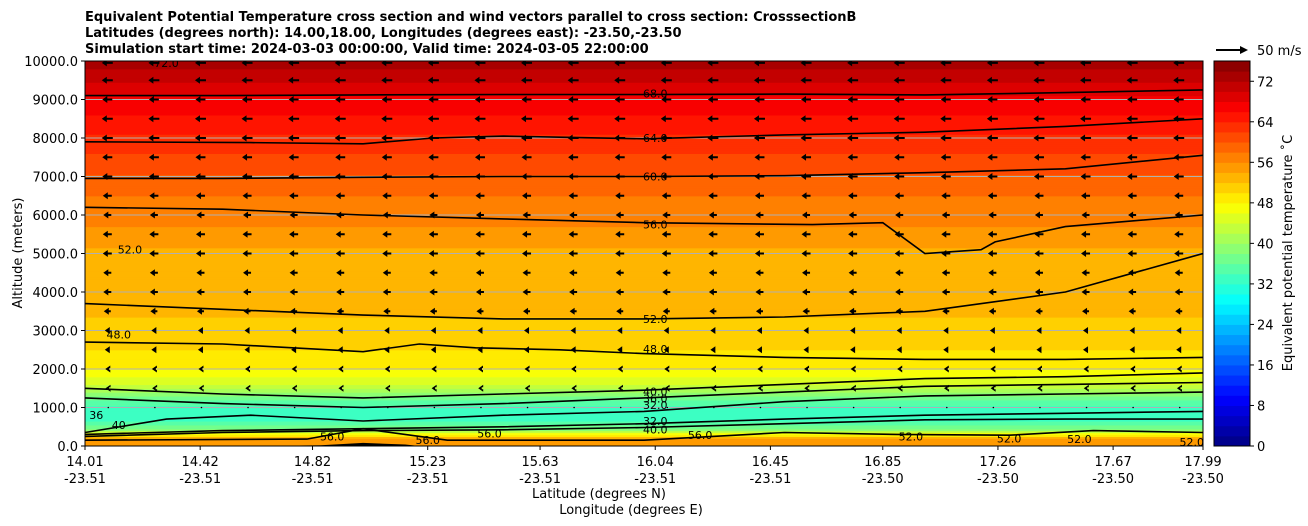  Describe the element at coordinates (118, 334) in the screenshot. I see `contour-label: 48.0` at that location.